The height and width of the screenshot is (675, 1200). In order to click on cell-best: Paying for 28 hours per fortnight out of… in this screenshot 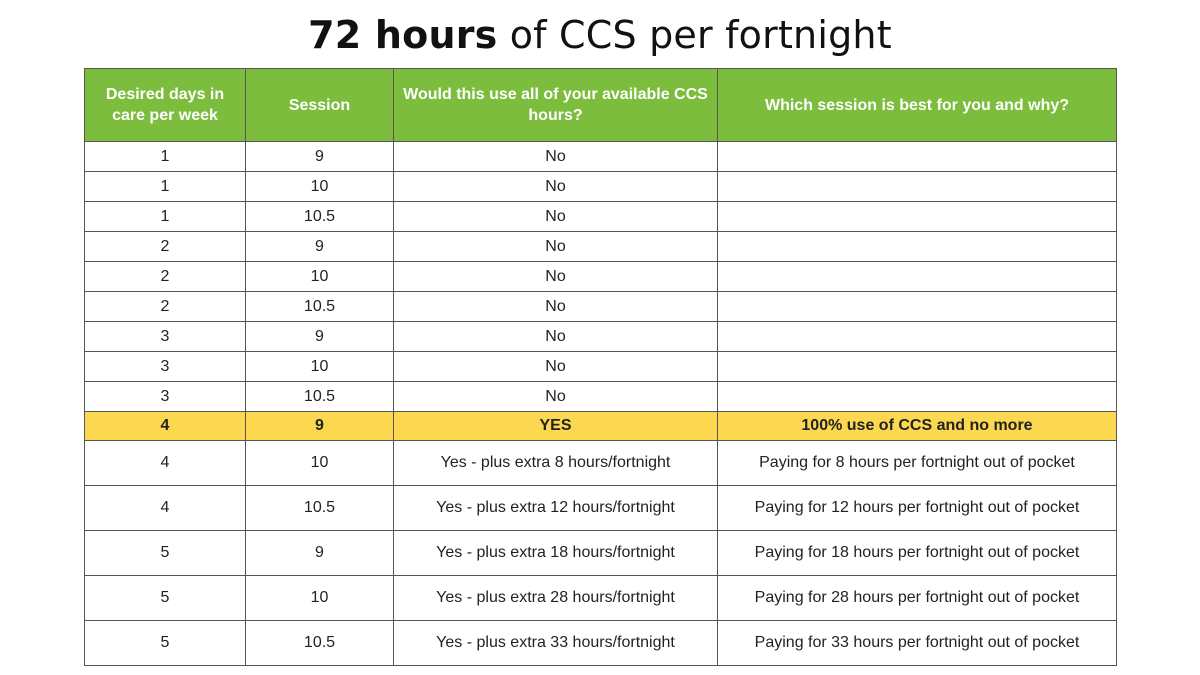, I will do `click(917, 598)`.